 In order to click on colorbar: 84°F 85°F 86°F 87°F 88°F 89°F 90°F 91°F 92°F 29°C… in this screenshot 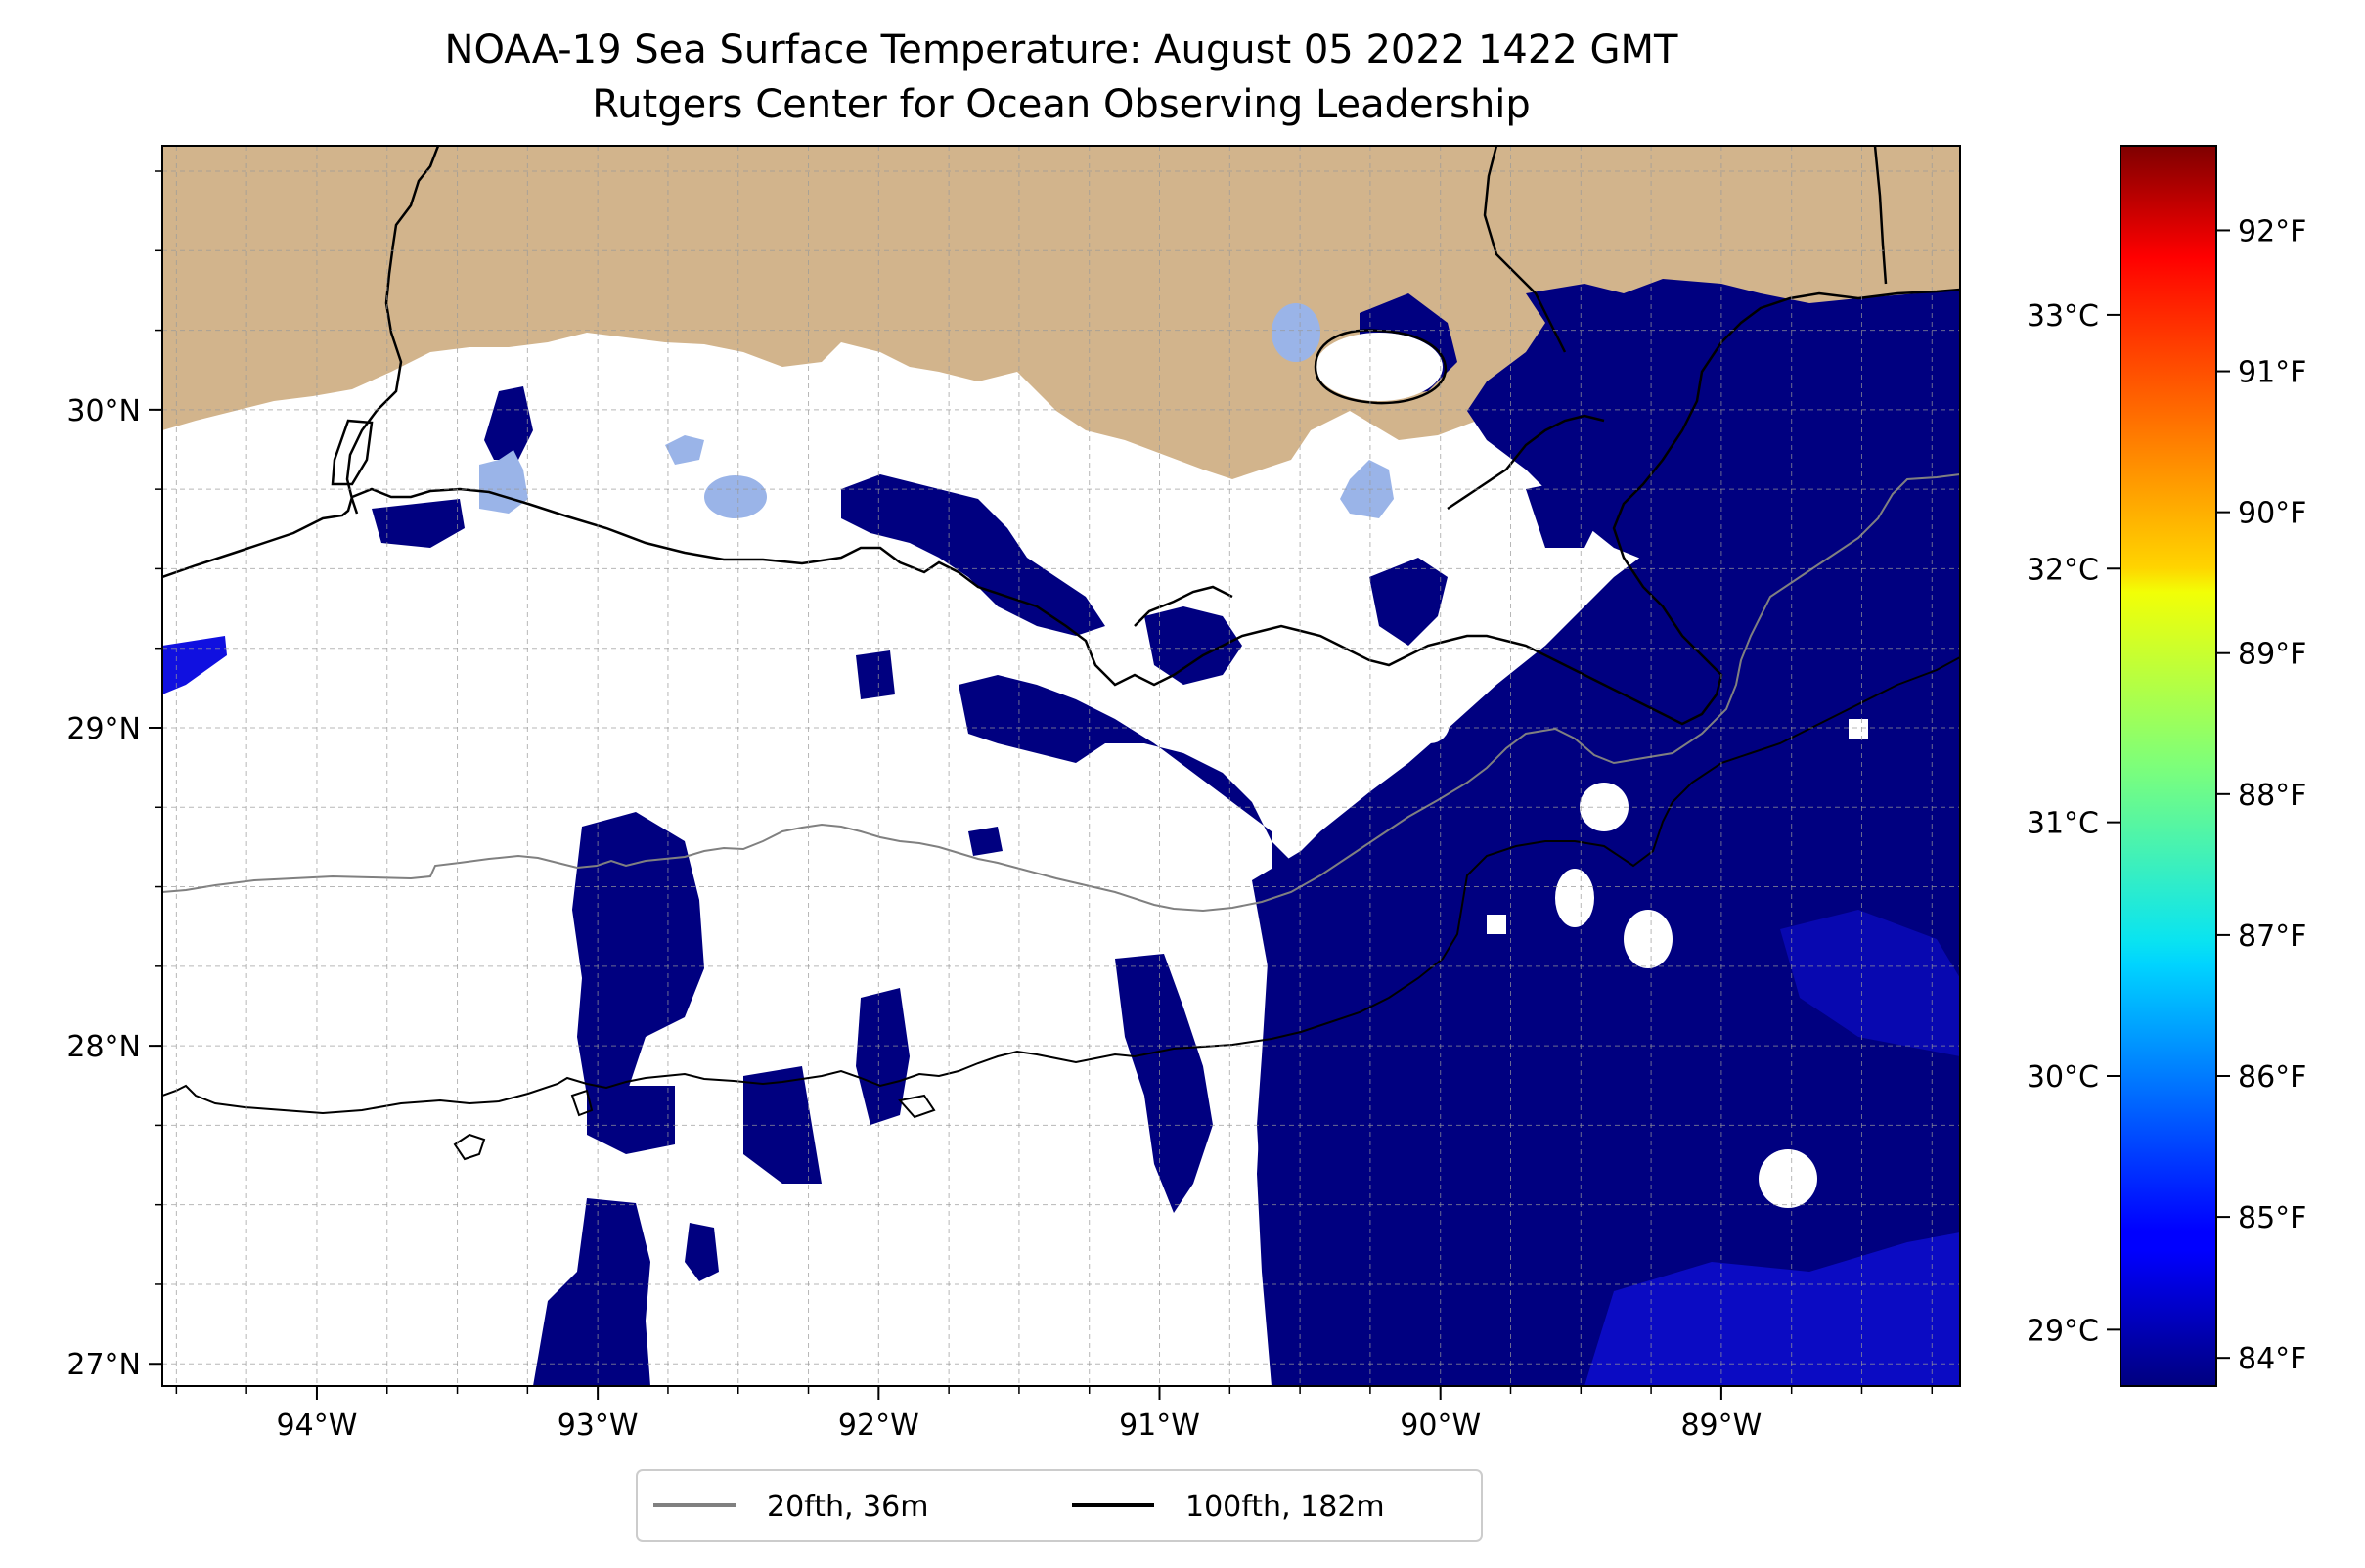, I will do `click(2167, 766)`.